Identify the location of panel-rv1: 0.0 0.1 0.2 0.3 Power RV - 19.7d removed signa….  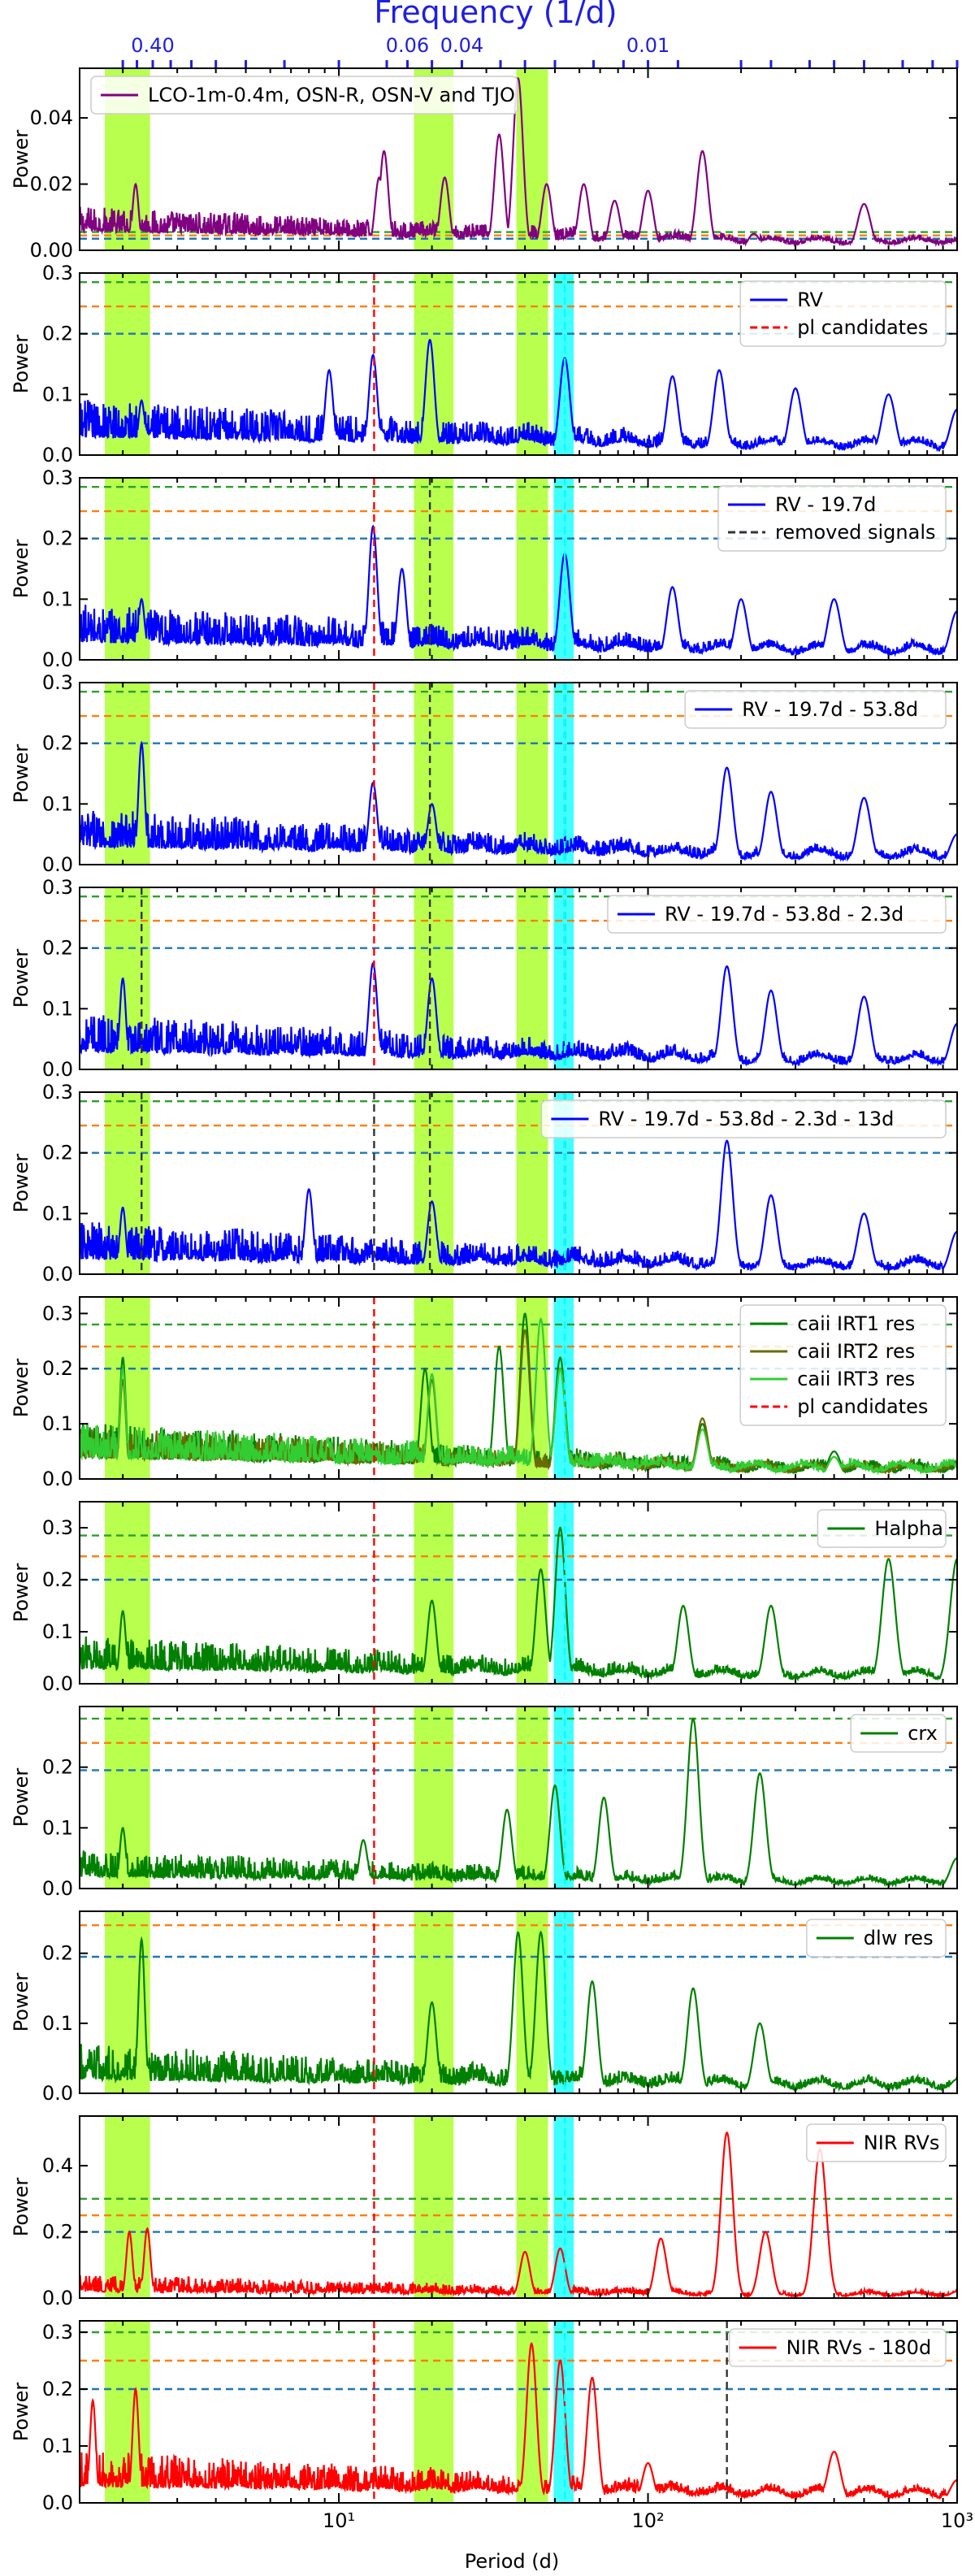
(484, 568).